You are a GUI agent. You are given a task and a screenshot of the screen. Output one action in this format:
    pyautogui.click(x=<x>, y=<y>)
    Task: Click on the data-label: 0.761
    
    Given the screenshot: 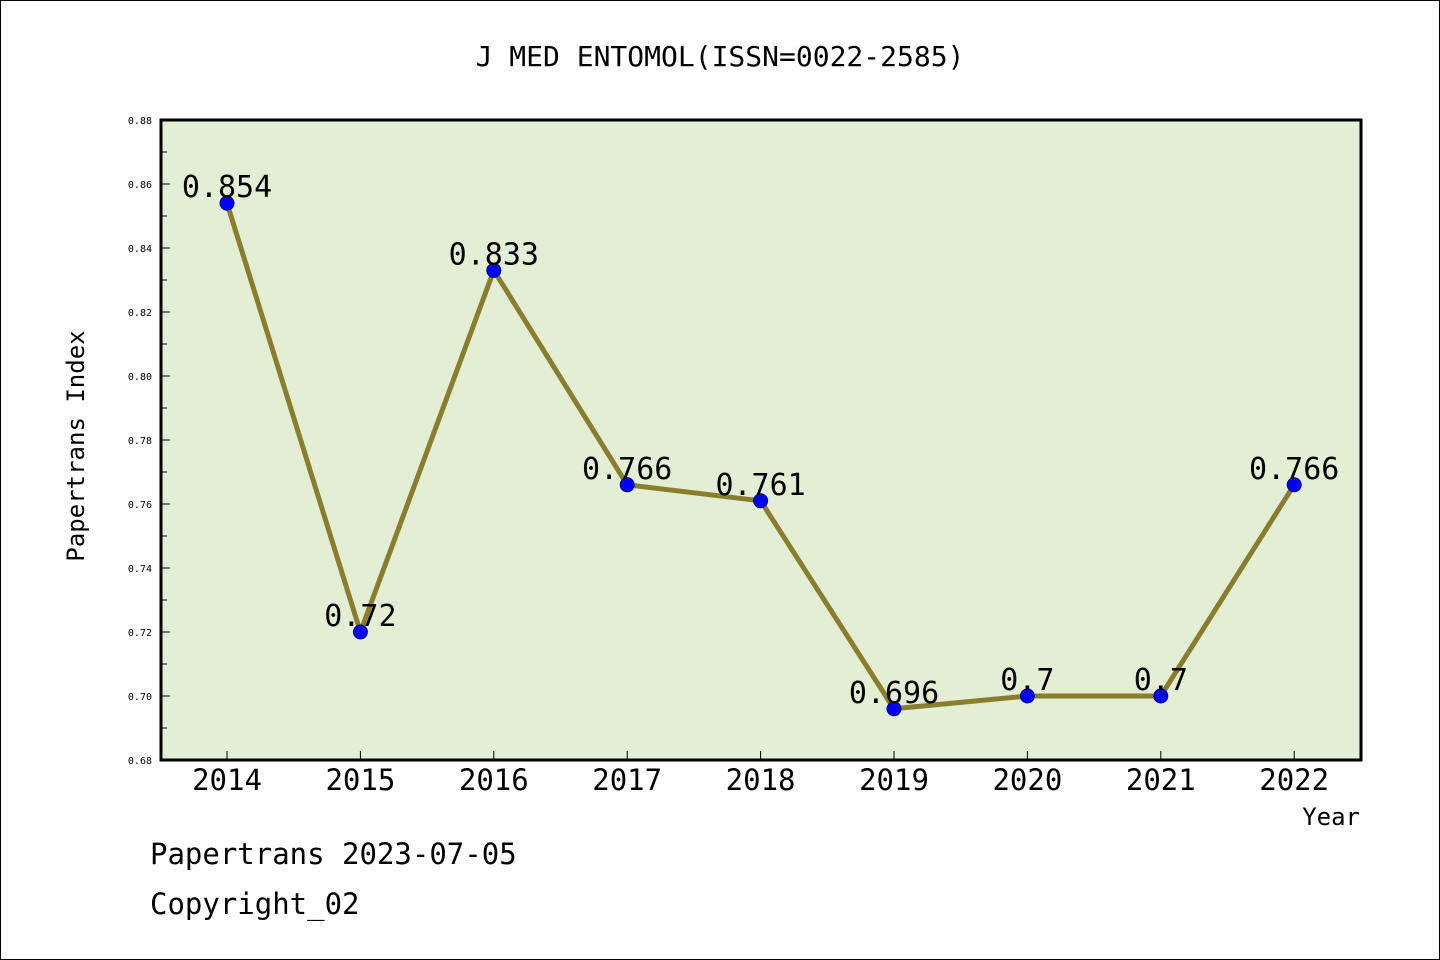 What is the action you would take?
    pyautogui.click(x=760, y=485)
    